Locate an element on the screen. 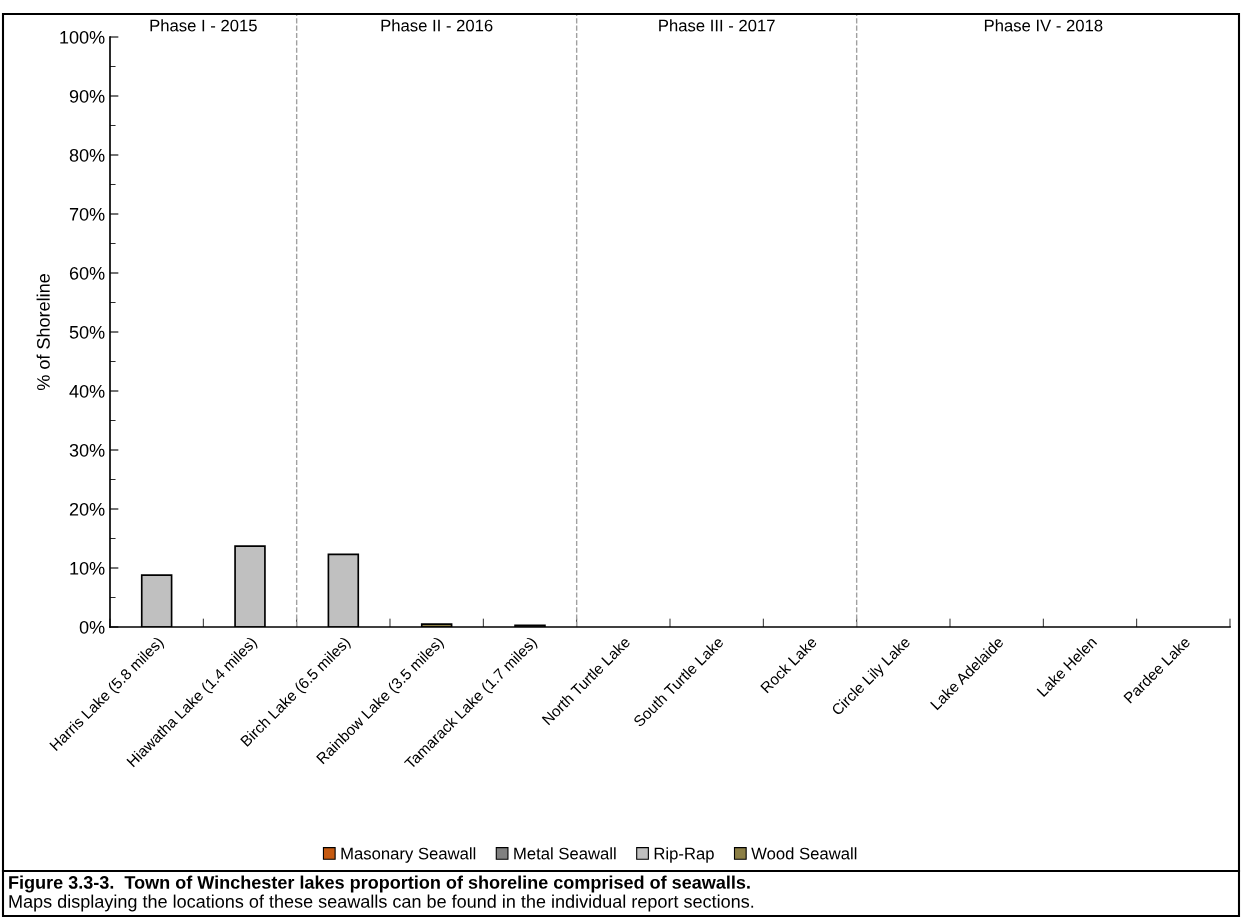  y-axis-title: % of Shoreline is located at coordinates (43, 332).